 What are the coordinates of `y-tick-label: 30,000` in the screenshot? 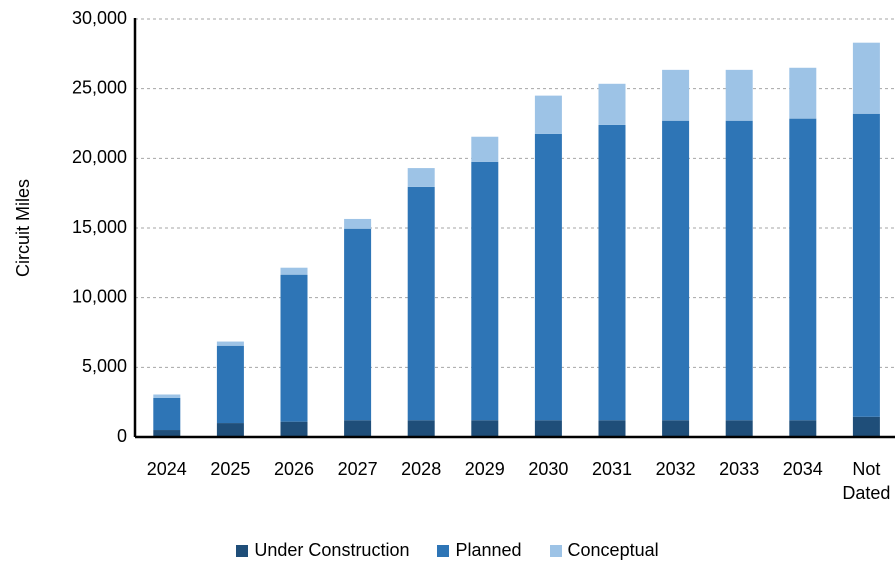 It's located at (99, 18).